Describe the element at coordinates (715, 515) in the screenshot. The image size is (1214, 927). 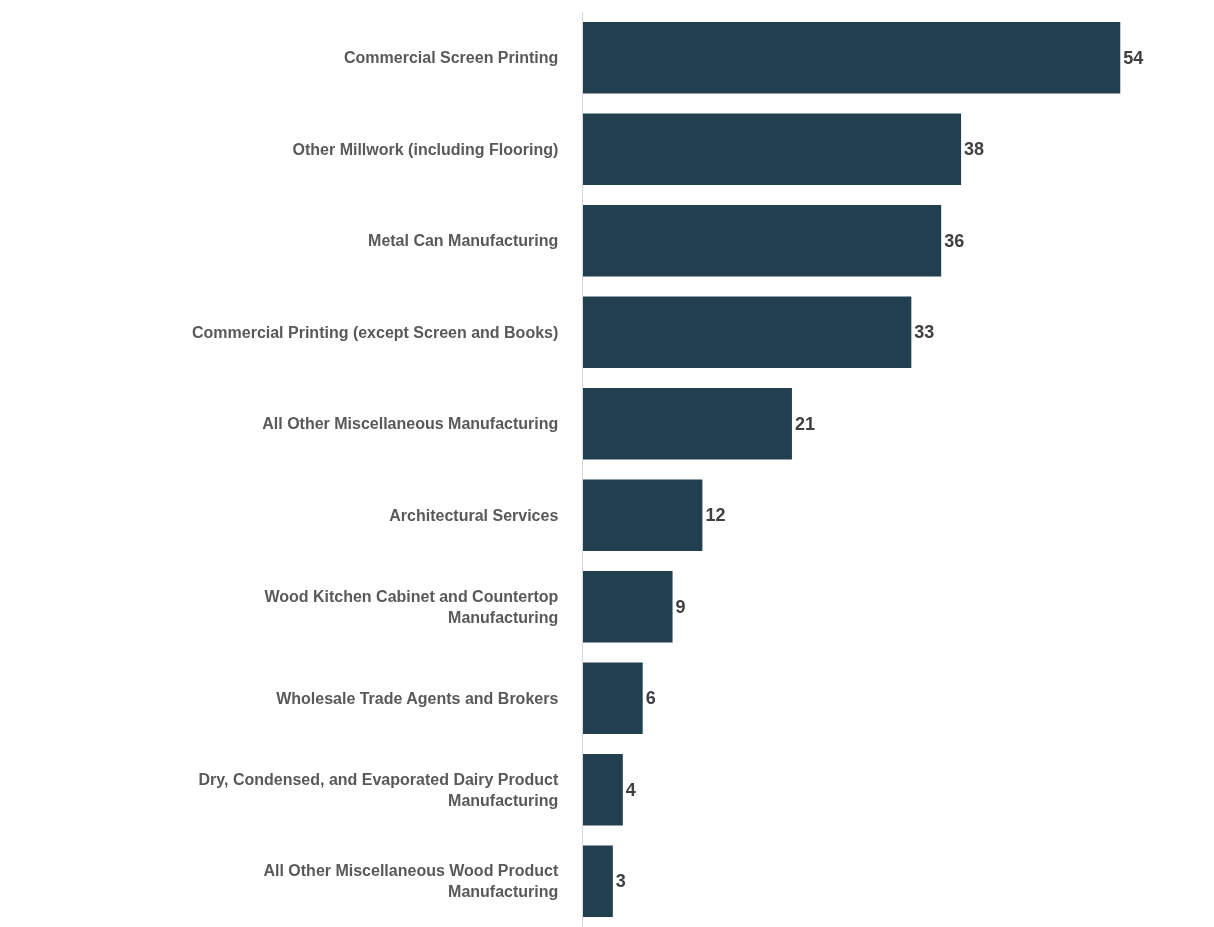
I see `data-label: 12` at that location.